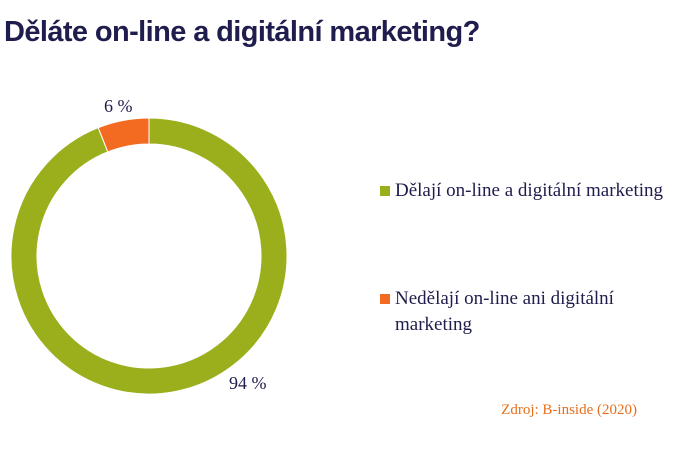 This screenshot has height=468, width=691. What do you see at coordinates (385, 191) in the screenshot?
I see `legend-swatch-dela` at bounding box center [385, 191].